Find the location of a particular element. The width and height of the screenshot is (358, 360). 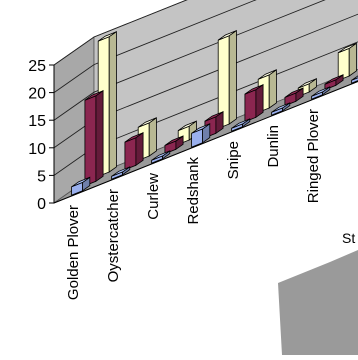

y-tick-label: 10 is located at coordinates (37, 149).